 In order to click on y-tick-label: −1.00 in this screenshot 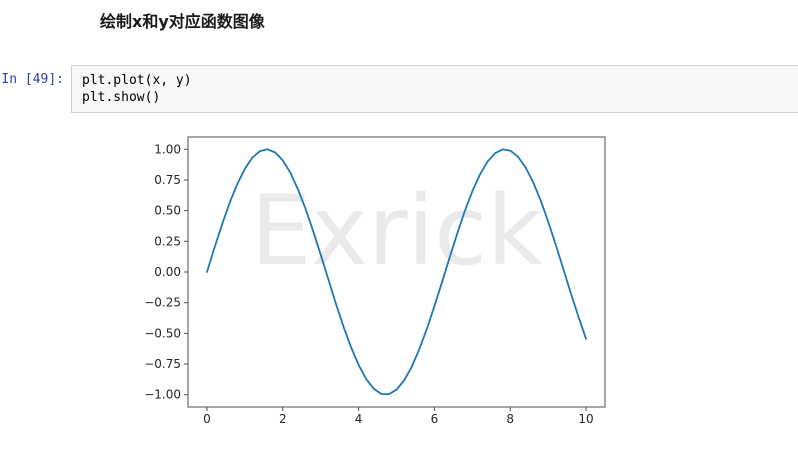, I will do `click(162, 395)`.